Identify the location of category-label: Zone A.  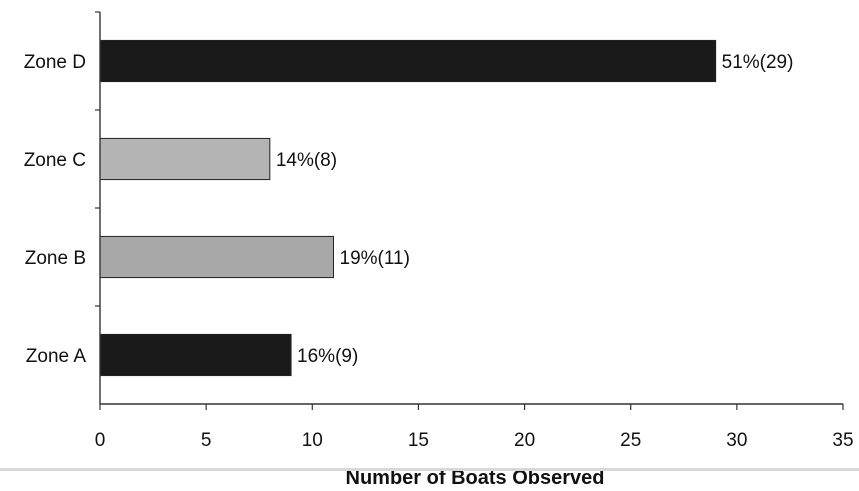
(56, 356).